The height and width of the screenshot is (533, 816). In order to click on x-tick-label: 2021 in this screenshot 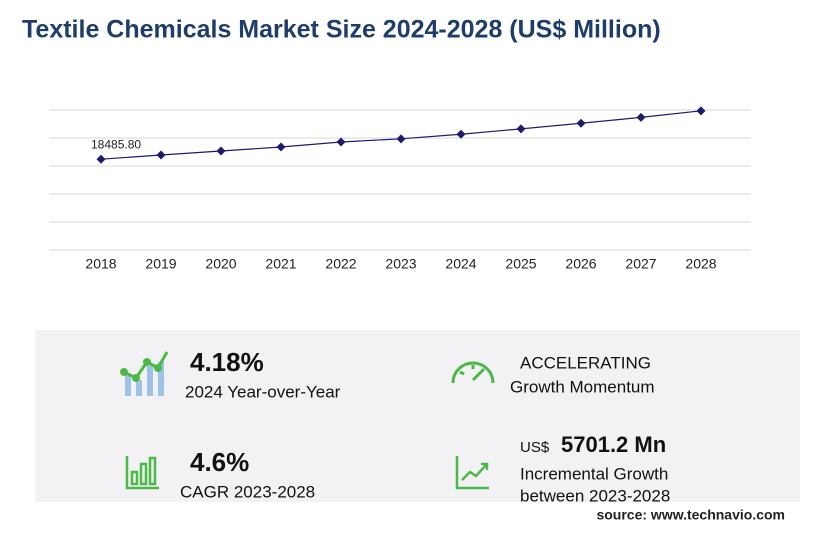, I will do `click(280, 264)`.